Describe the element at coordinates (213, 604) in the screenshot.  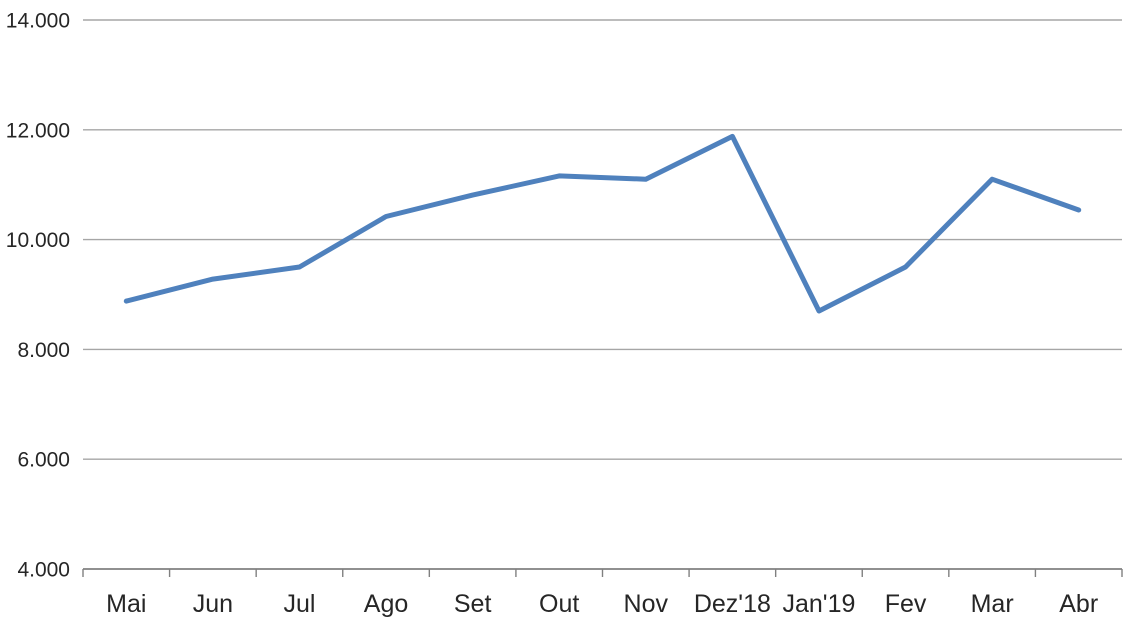
I see `x-axis-tick-label: Jun` at that location.